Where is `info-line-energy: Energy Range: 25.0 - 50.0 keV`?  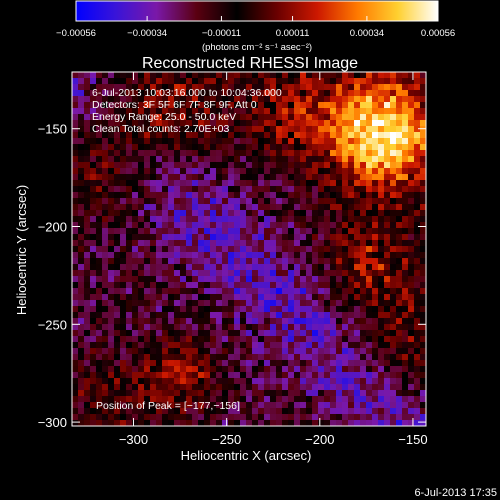 info-line-energy: Energy Range: 25.0 - 50.0 keV is located at coordinates (164, 117).